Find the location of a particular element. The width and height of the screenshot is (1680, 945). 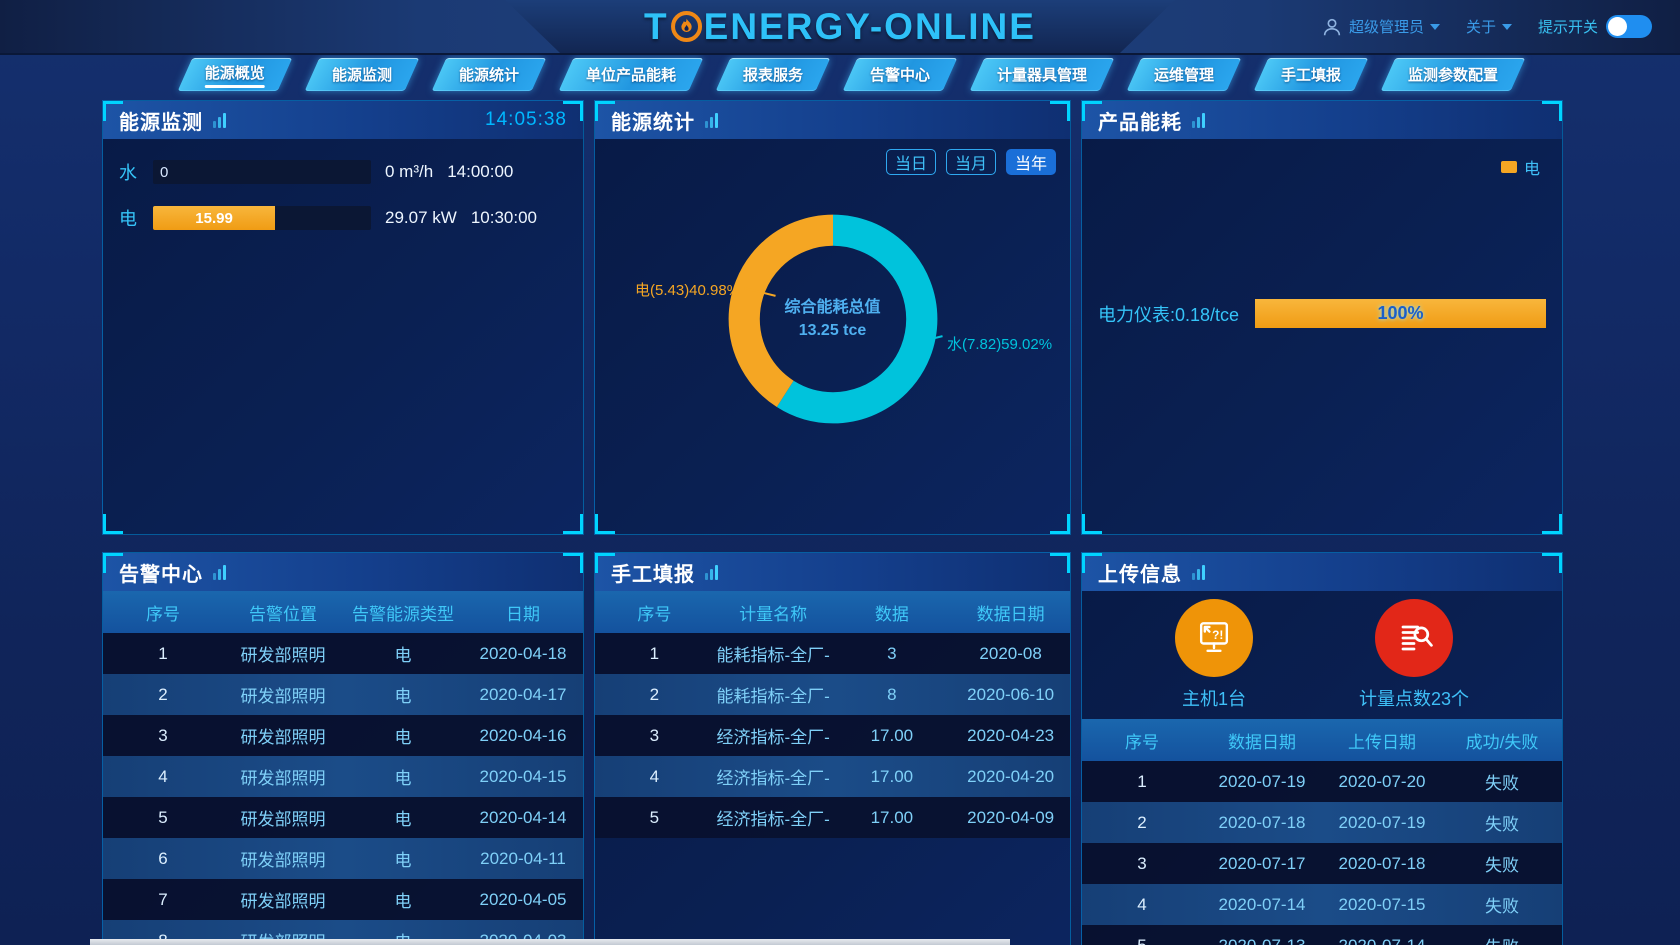

panel-upload-info: 上传信息 ?! 主机1台 is located at coordinates (1322, 748).